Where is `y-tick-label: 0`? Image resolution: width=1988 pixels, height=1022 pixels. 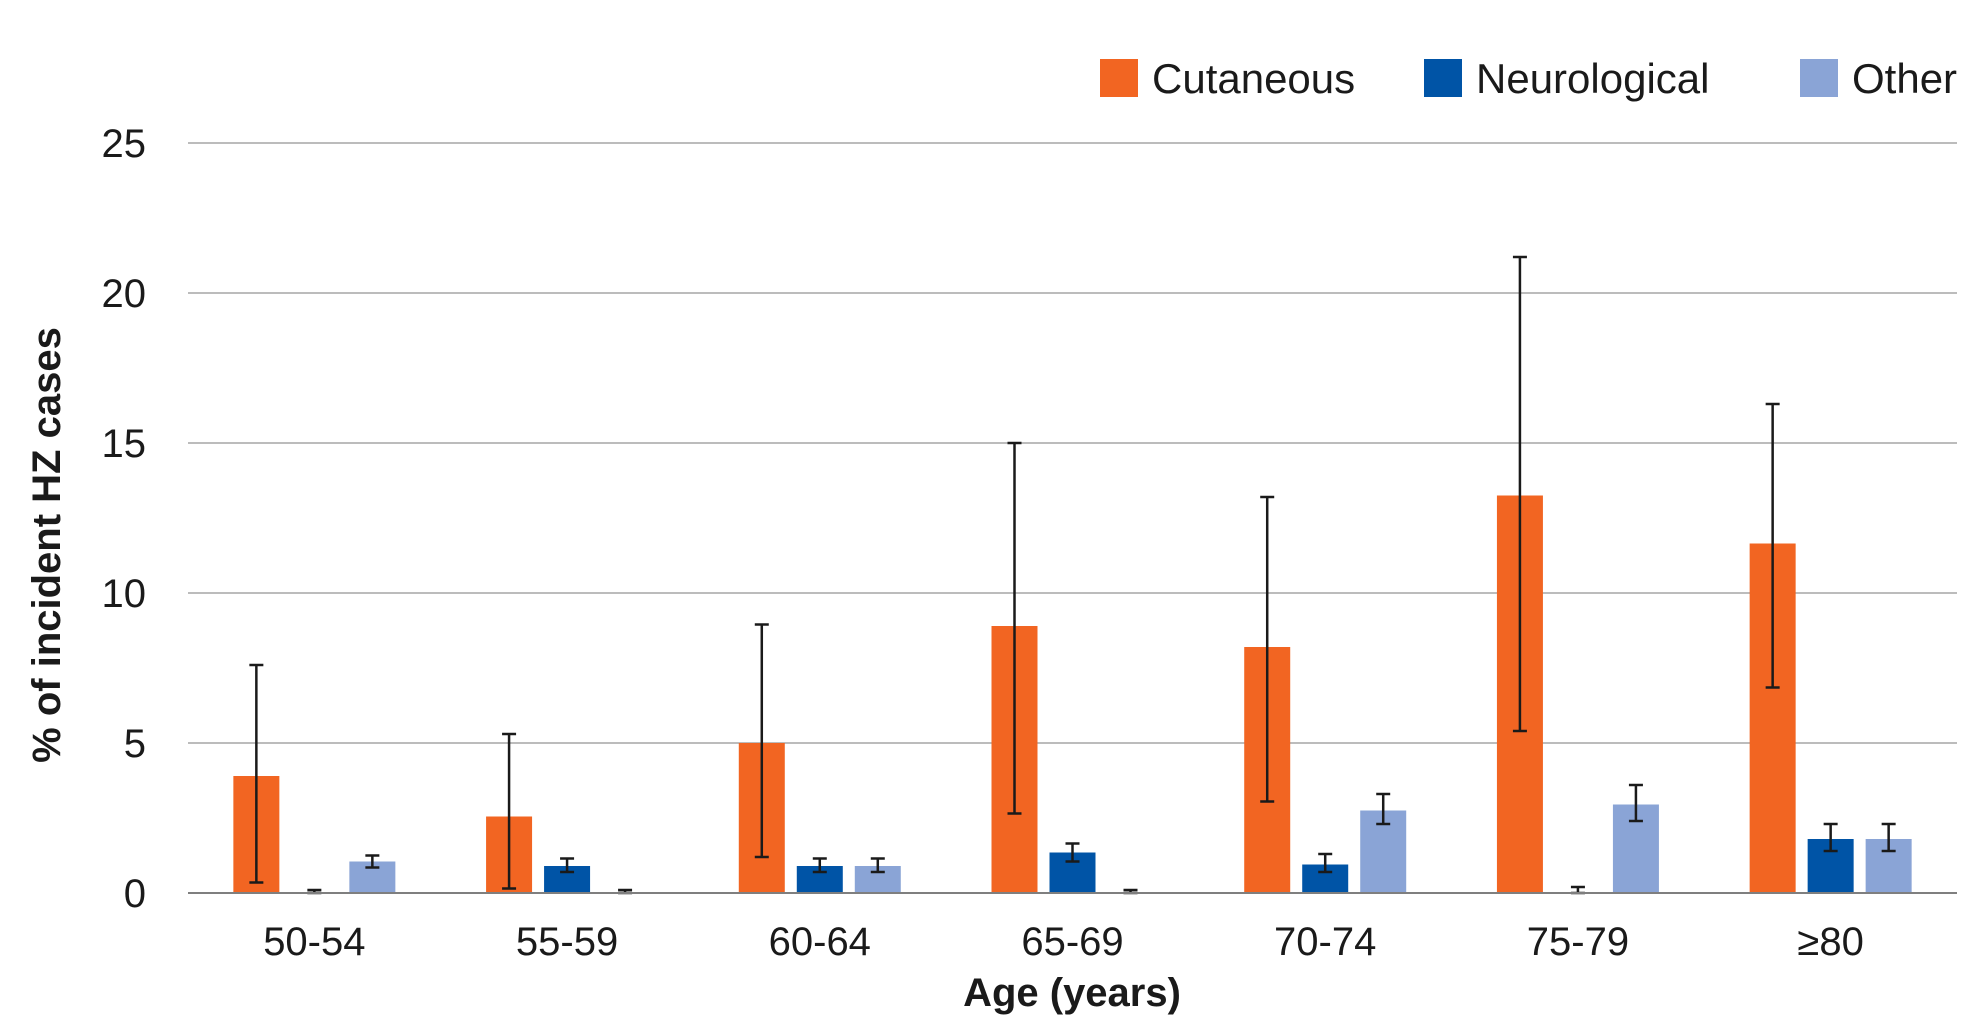 y-tick-label: 0 is located at coordinates (135, 894).